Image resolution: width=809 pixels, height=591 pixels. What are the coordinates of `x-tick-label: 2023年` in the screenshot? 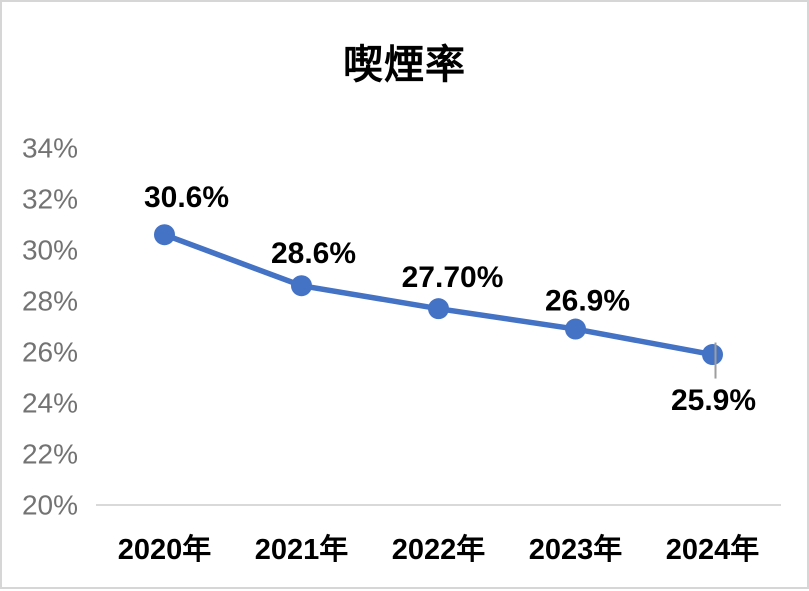 It's located at (576, 549).